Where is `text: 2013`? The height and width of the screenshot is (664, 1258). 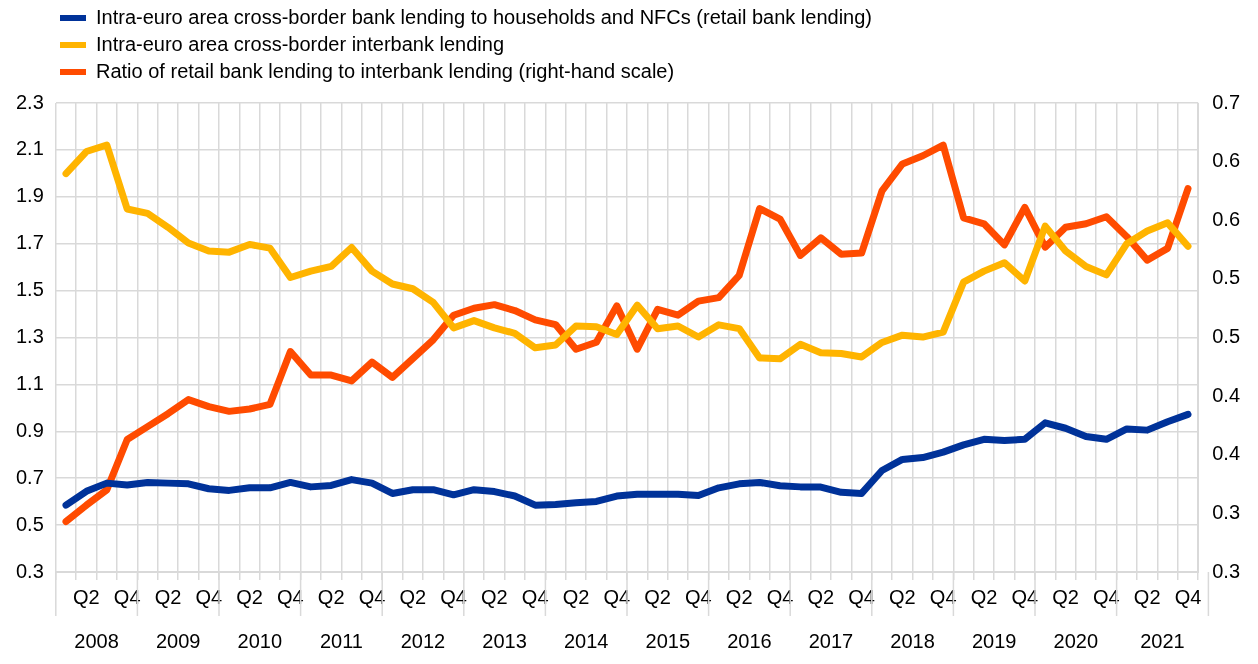 text: 2013 is located at coordinates (504, 640).